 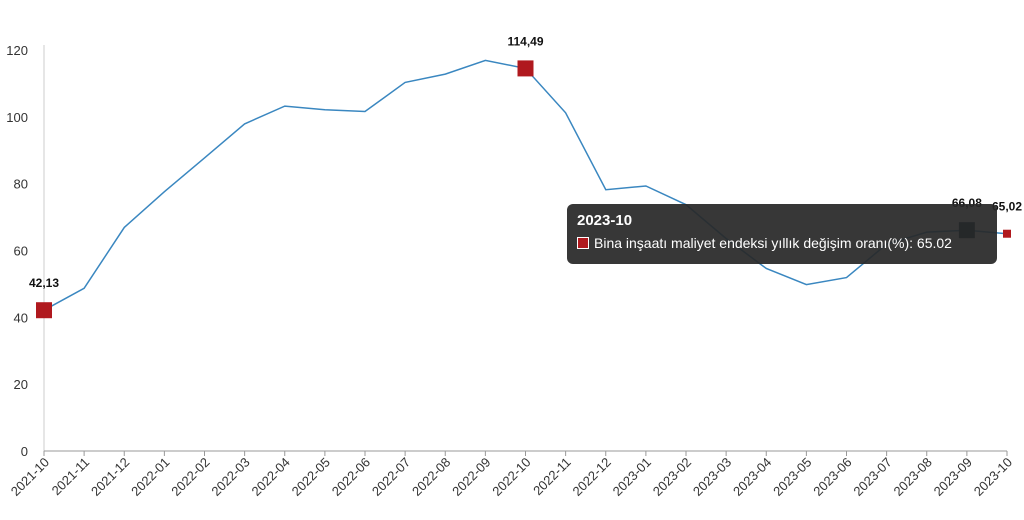 What do you see at coordinates (993, 477) in the screenshot?
I see `x-tick-label: 2023-10` at bounding box center [993, 477].